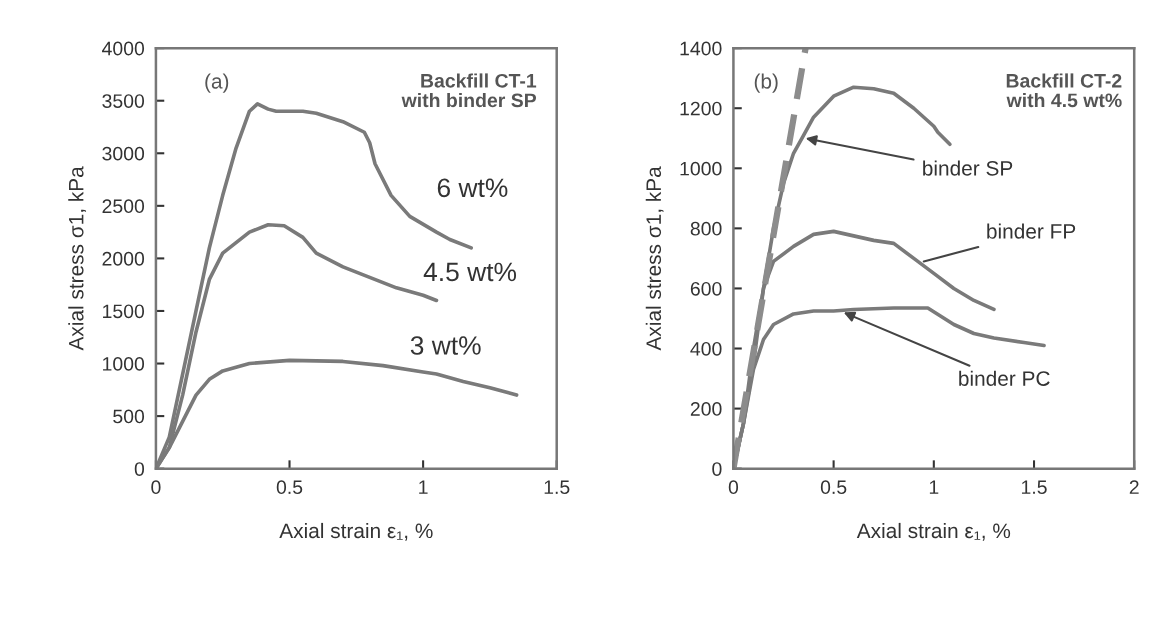 The width and height of the screenshot is (1155, 642). I want to click on y-tick-label: 500, so click(129, 416).